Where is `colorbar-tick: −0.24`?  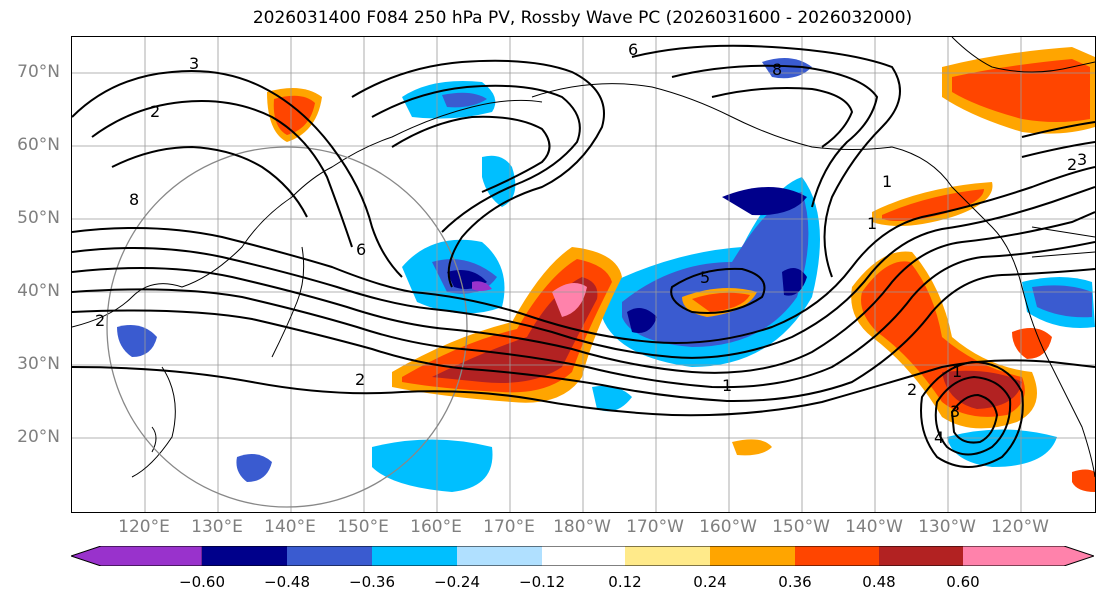 colorbar-tick: −0.24 is located at coordinates (457, 582).